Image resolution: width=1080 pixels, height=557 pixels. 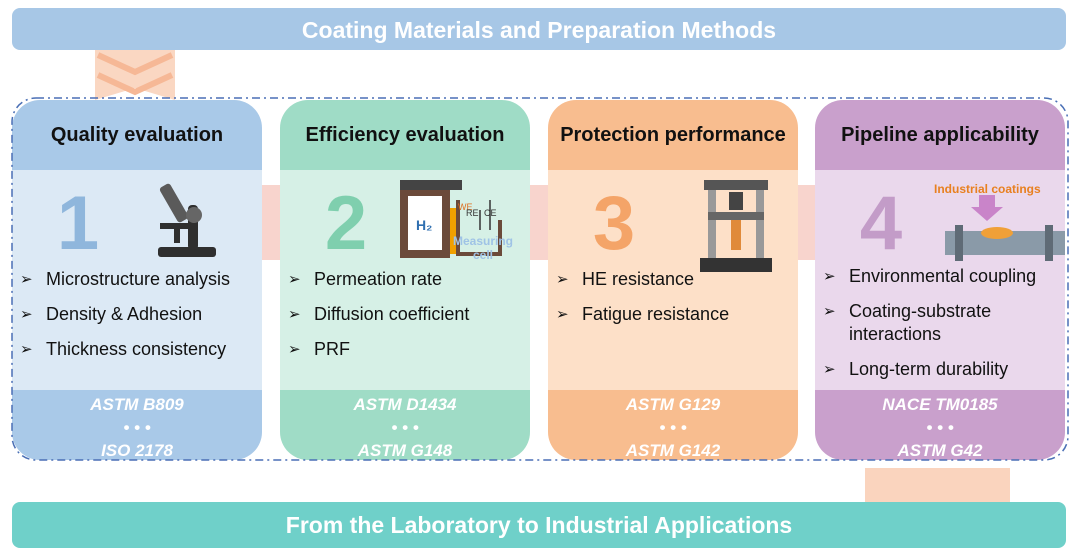 I want to click on list-item: ➢ Permeation rate, so click(x=406, y=279).